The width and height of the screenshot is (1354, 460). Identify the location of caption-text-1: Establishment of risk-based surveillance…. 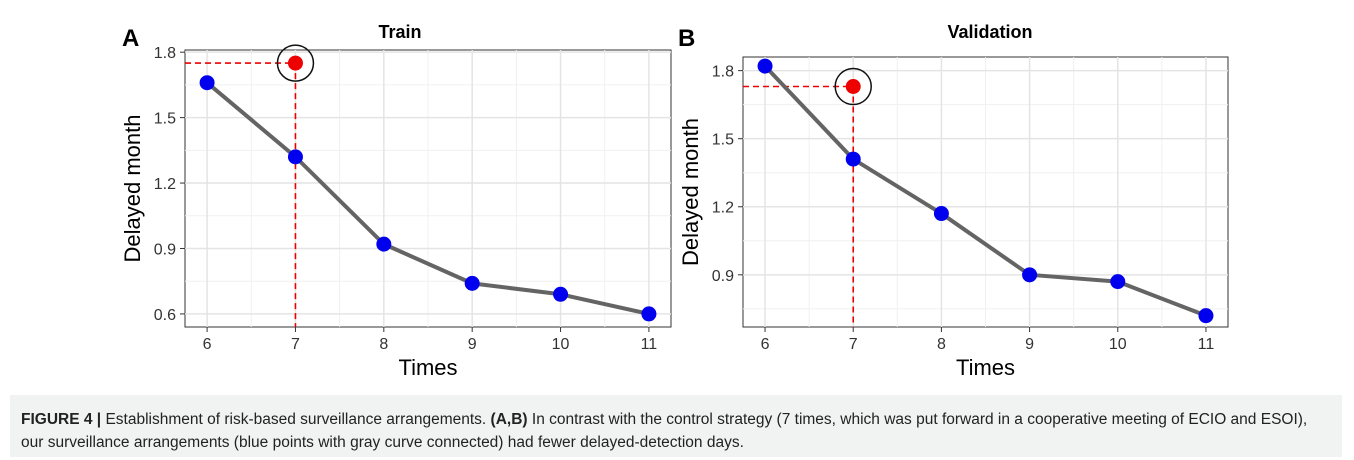
(296, 419).